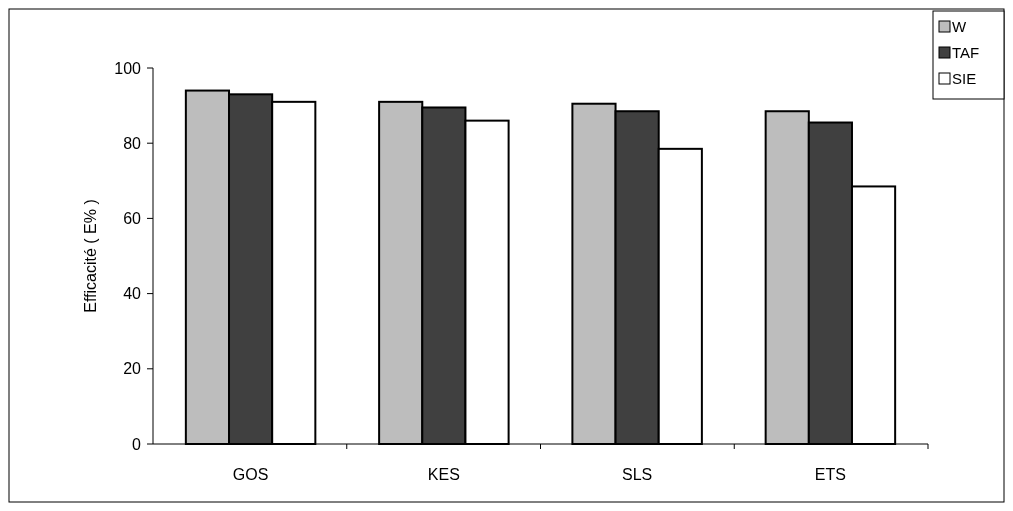 The image size is (1013, 511). What do you see at coordinates (959, 27) in the screenshot?
I see `legend-label: W` at bounding box center [959, 27].